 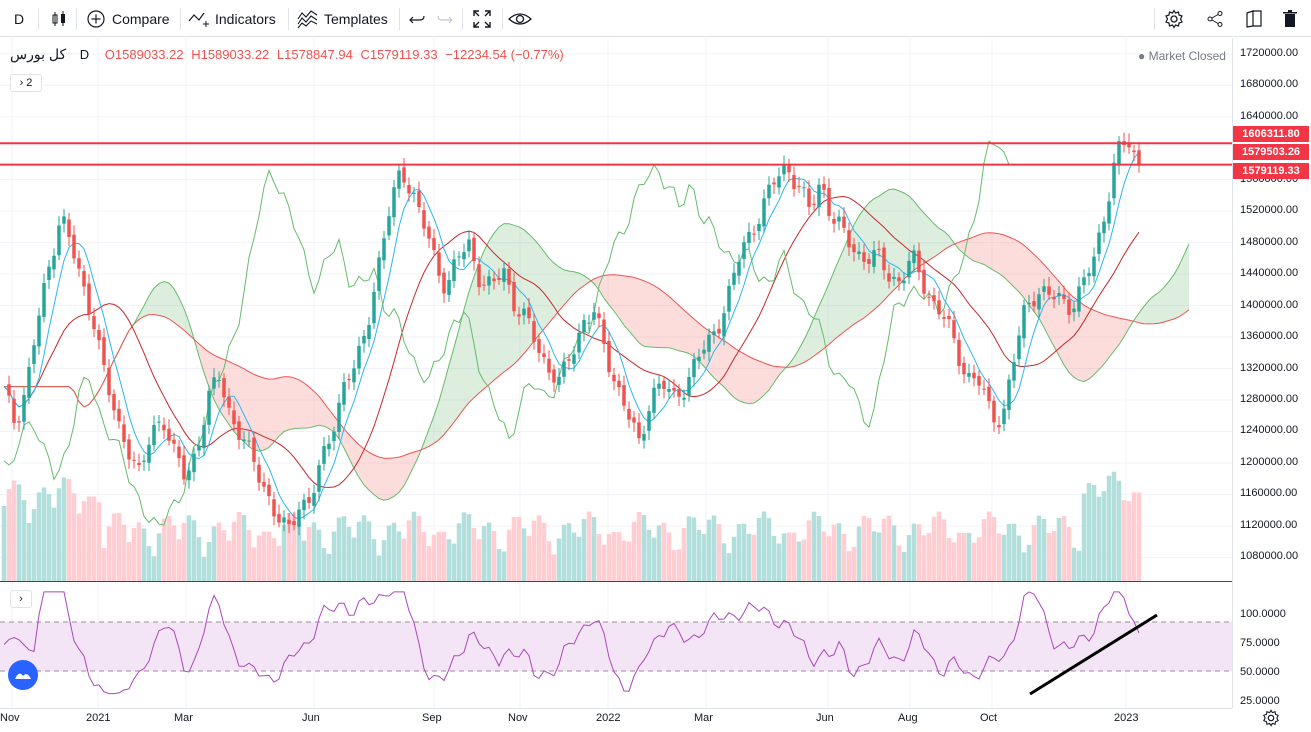 What do you see at coordinates (1269, 399) in the screenshot?
I see `price-tick: 1280000.00` at bounding box center [1269, 399].